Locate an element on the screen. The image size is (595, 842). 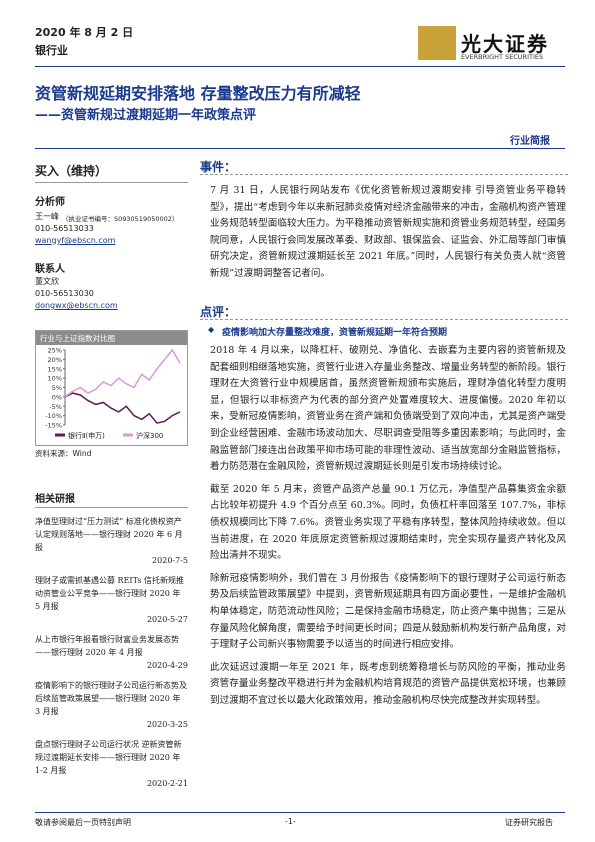
y-tick-label: 20% is located at coordinates (55, 360).